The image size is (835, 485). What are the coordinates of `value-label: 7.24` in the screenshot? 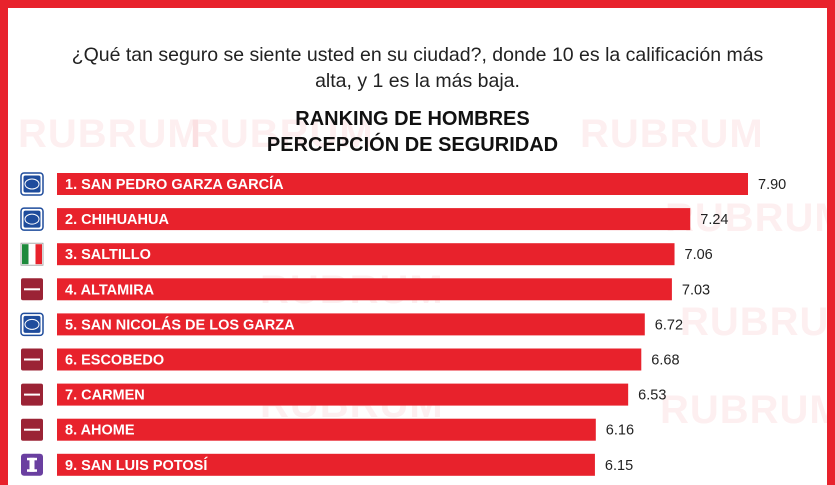 It's located at (714, 220).